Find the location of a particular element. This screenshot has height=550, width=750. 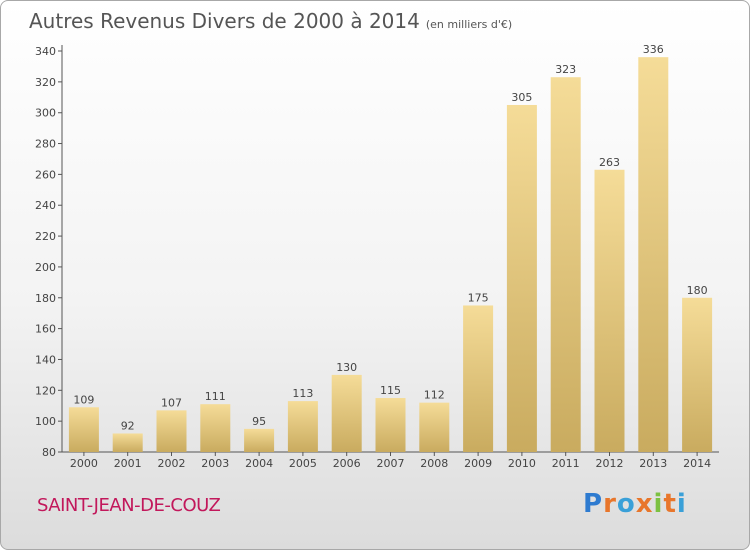

value-label-2014: 180 is located at coordinates (697, 290).